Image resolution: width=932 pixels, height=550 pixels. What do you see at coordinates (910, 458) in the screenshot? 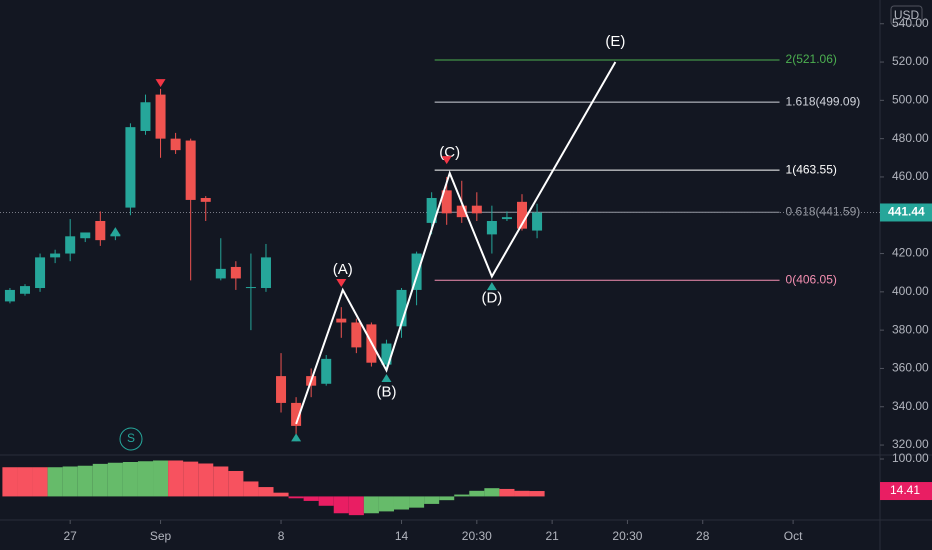
I see `oscillator-tick-label: 100.00` at bounding box center [910, 458].